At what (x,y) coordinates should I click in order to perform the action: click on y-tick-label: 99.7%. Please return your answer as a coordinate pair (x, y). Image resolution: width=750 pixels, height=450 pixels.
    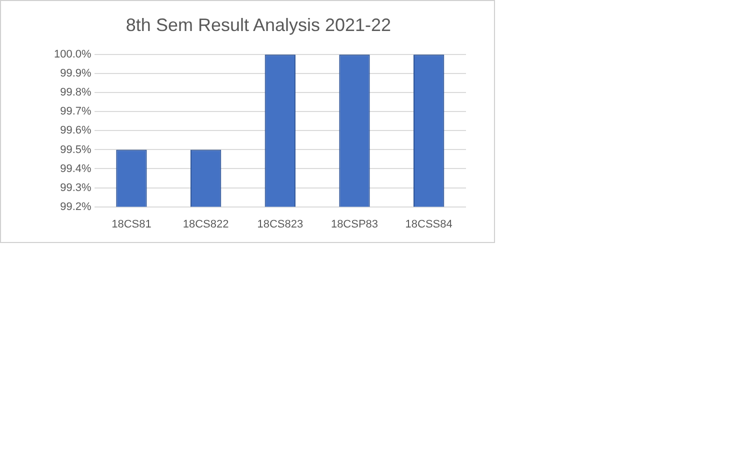
    Looking at the image, I should click on (76, 112).